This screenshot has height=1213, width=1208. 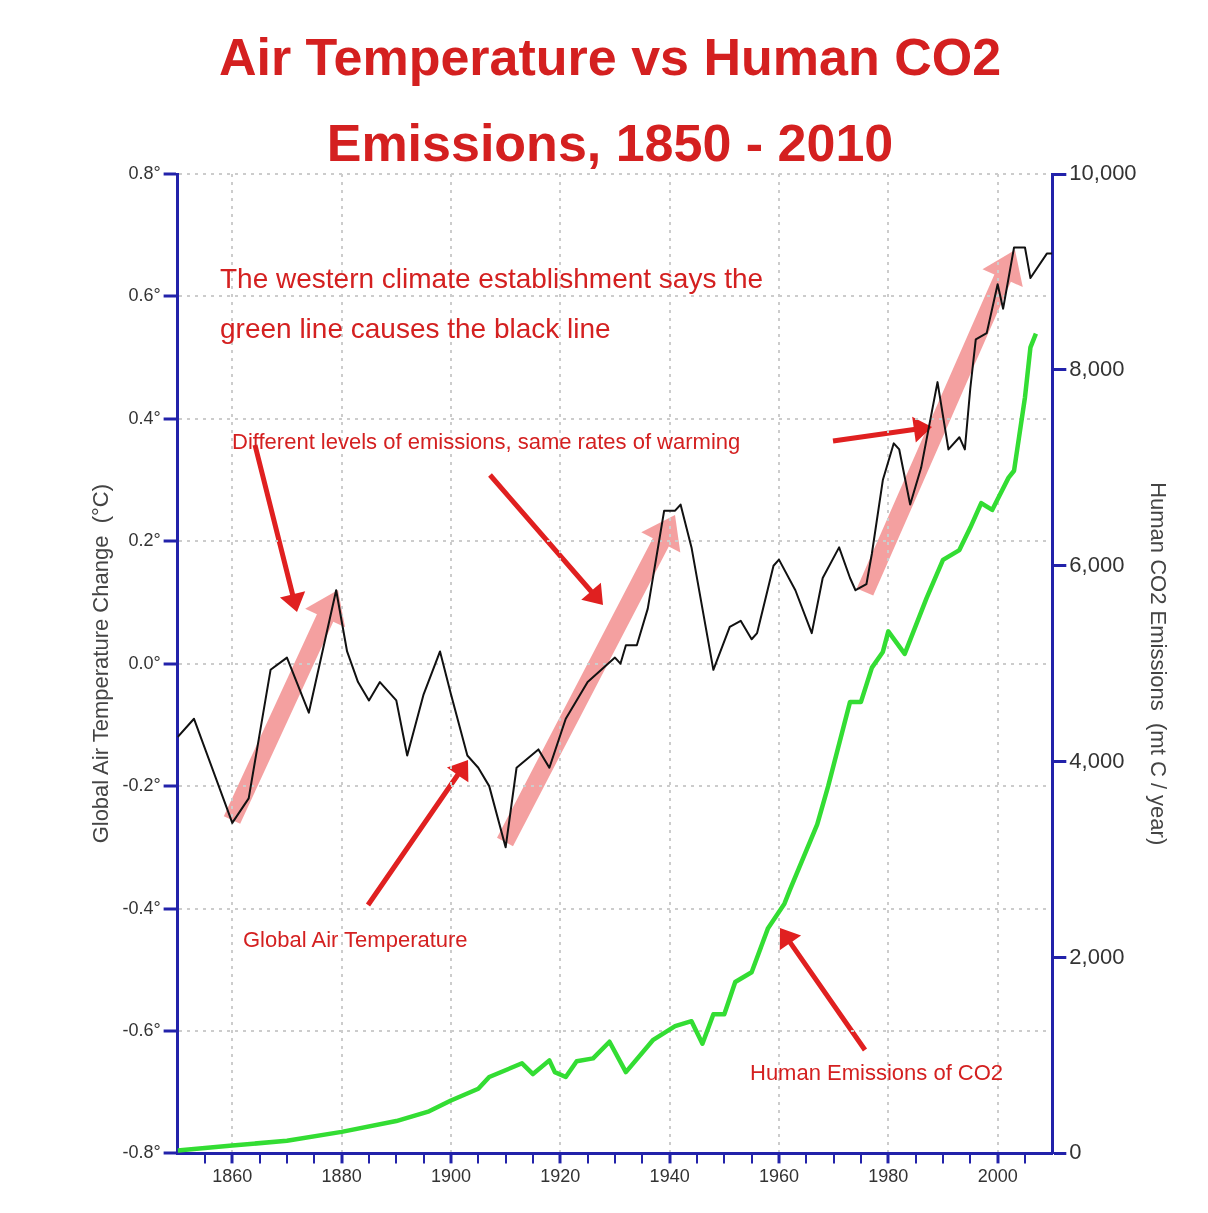 What do you see at coordinates (1097, 564) in the screenshot?
I see `y2-tick-label: 6,000` at bounding box center [1097, 564].